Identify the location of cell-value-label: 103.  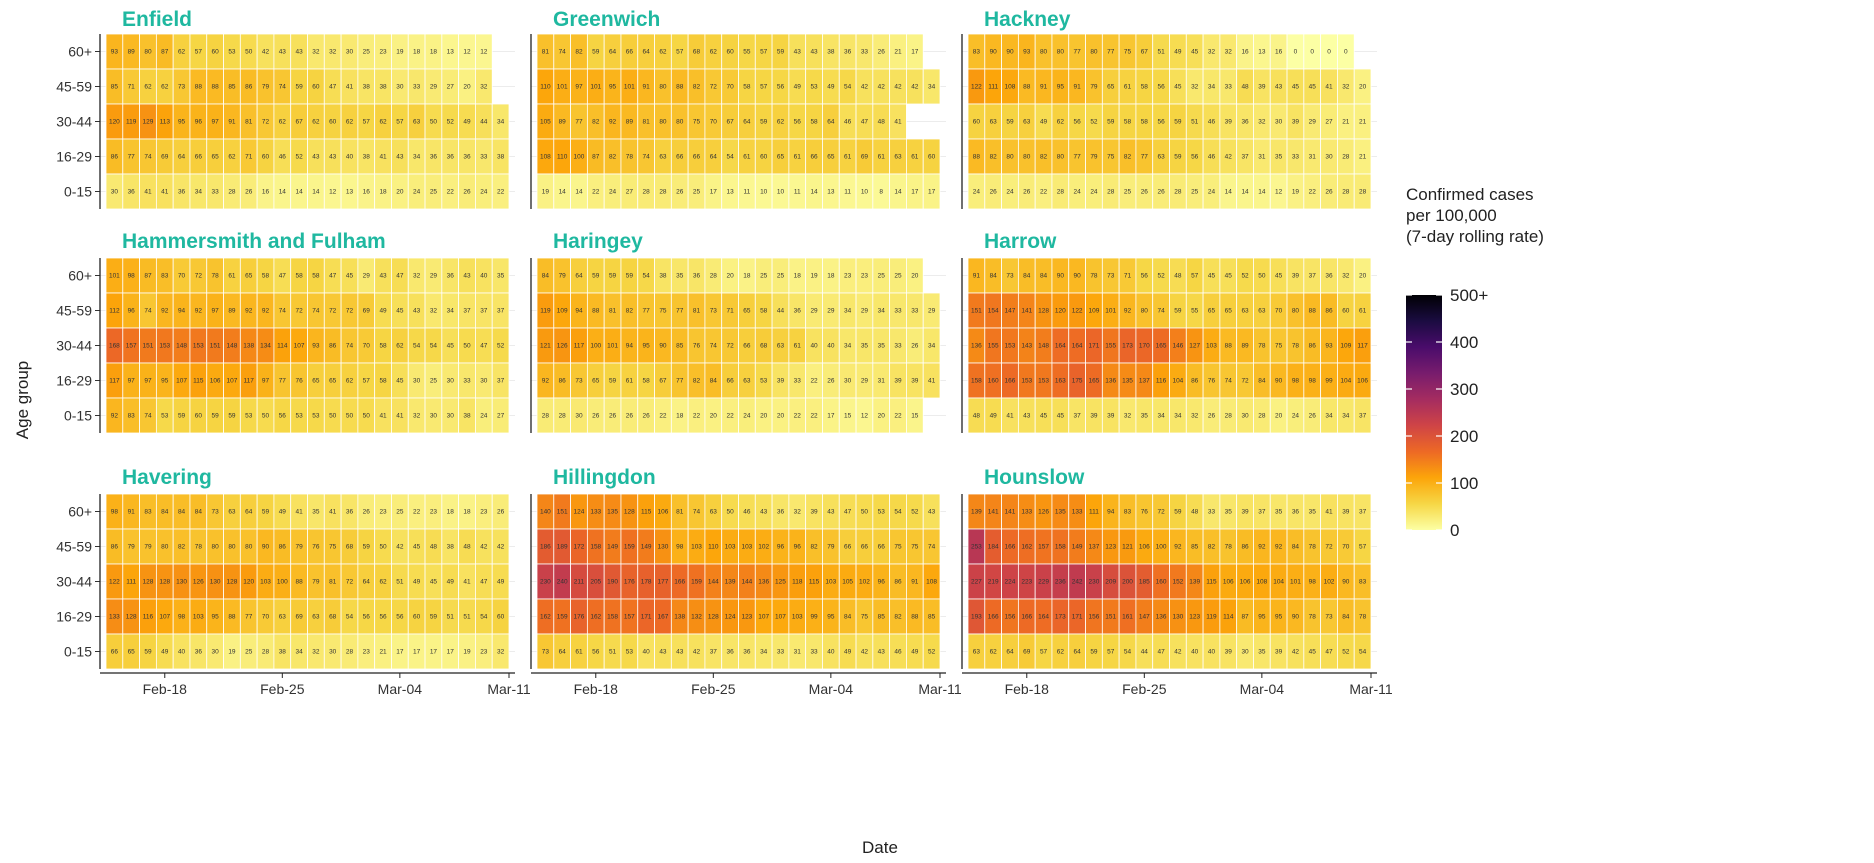
(696, 547).